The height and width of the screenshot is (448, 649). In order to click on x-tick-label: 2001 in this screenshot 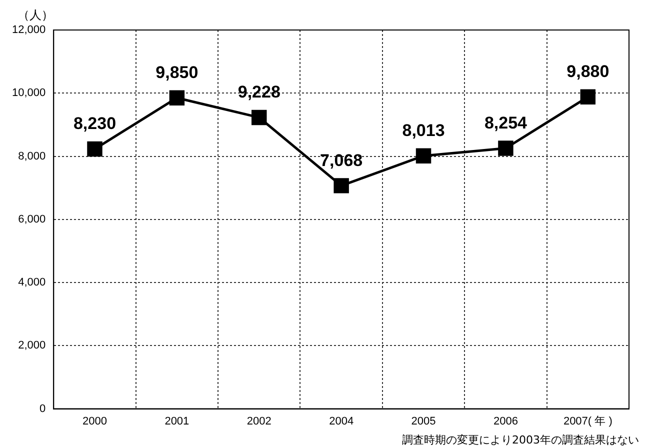, I will do `click(177, 421)`.